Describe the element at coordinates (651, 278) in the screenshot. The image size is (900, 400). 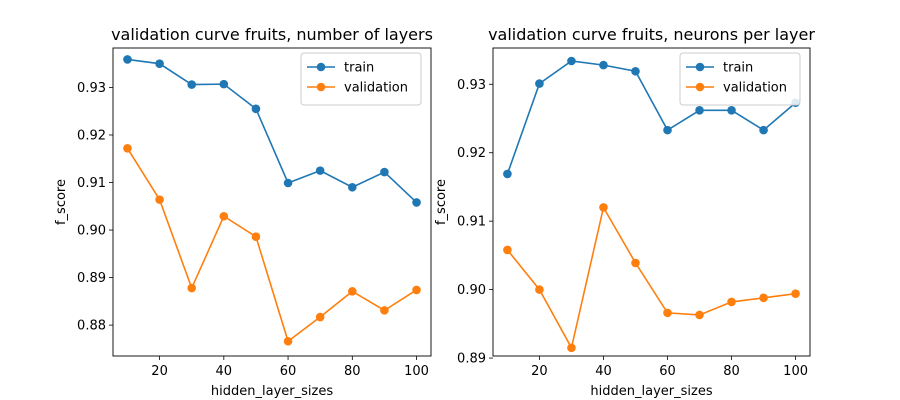
I see `series-line-validation` at that location.